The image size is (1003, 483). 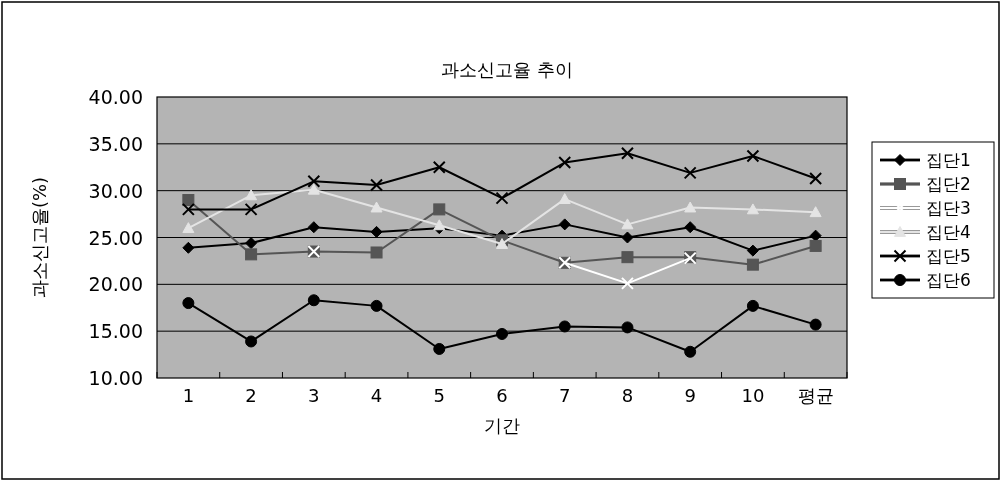 I want to click on x-axis-title: 기간, so click(x=502, y=425).